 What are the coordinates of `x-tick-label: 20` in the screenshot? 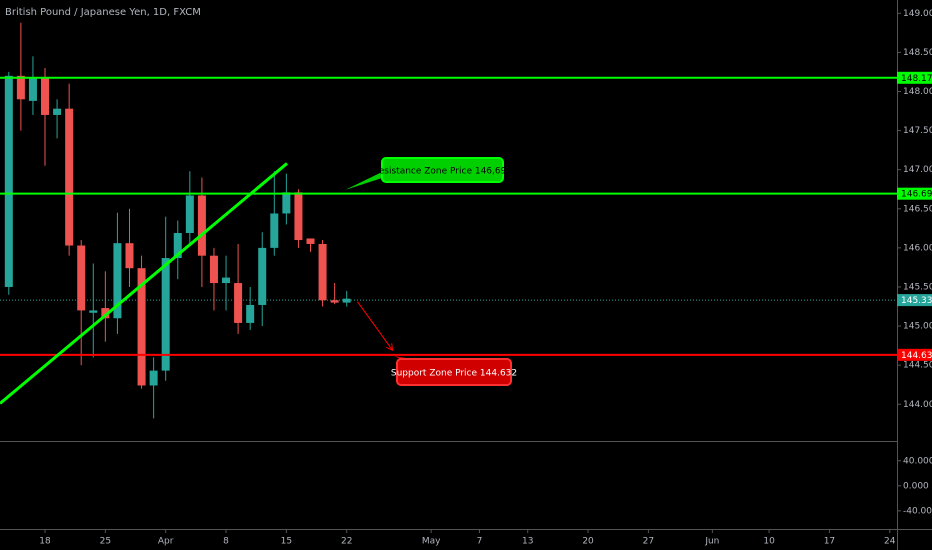 It's located at (588, 542).